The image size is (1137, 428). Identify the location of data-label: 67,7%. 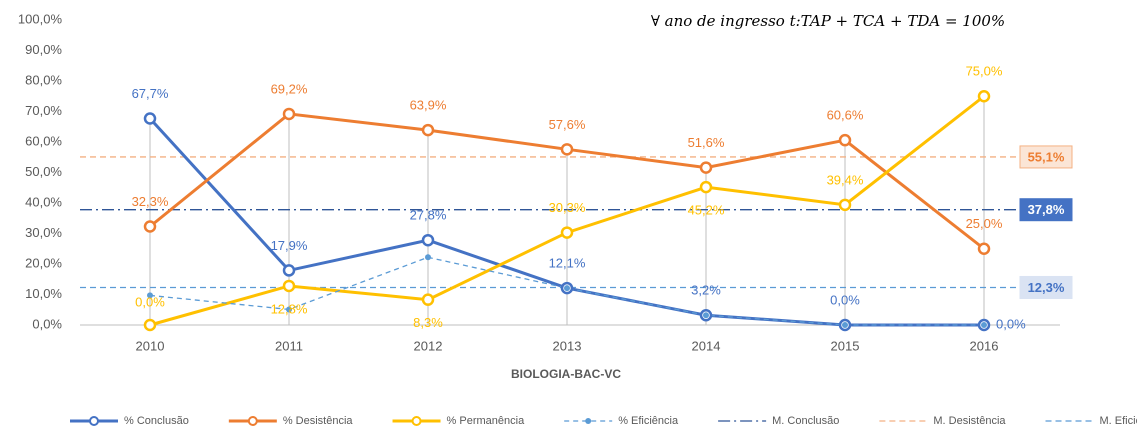
(150, 93).